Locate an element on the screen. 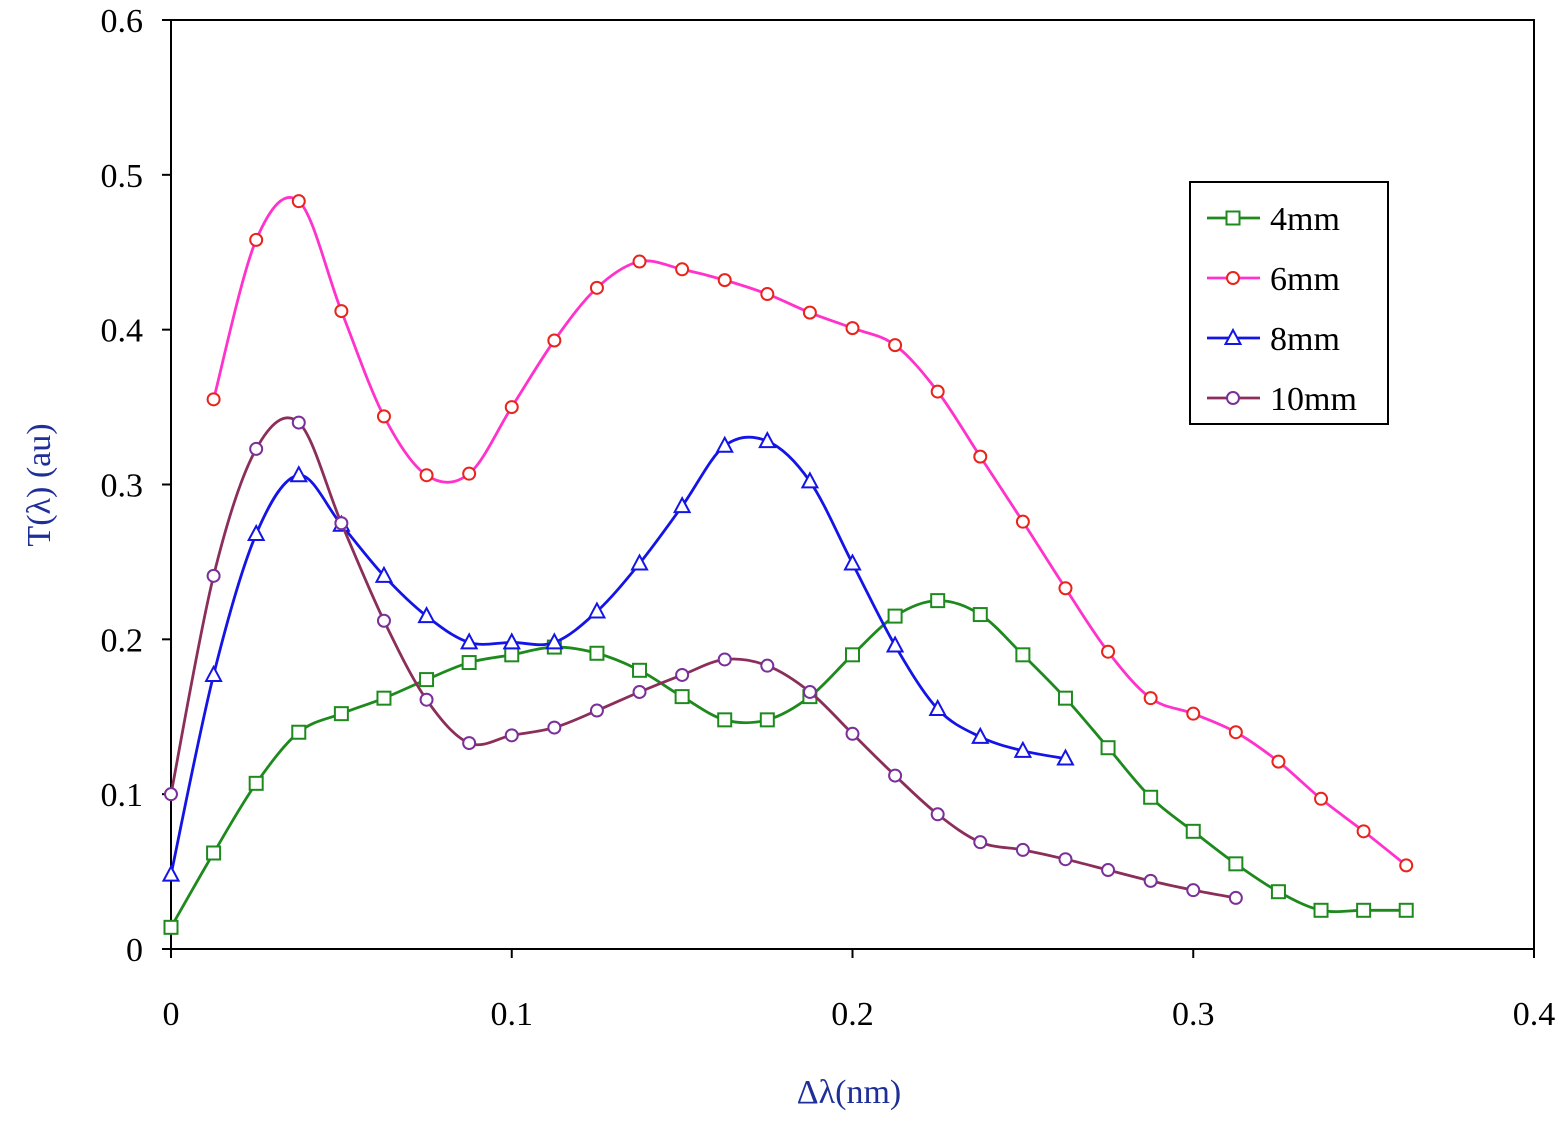 The width and height of the screenshot is (1567, 1130). legend-item-6mm: 6mm is located at coordinates (1273, 279).